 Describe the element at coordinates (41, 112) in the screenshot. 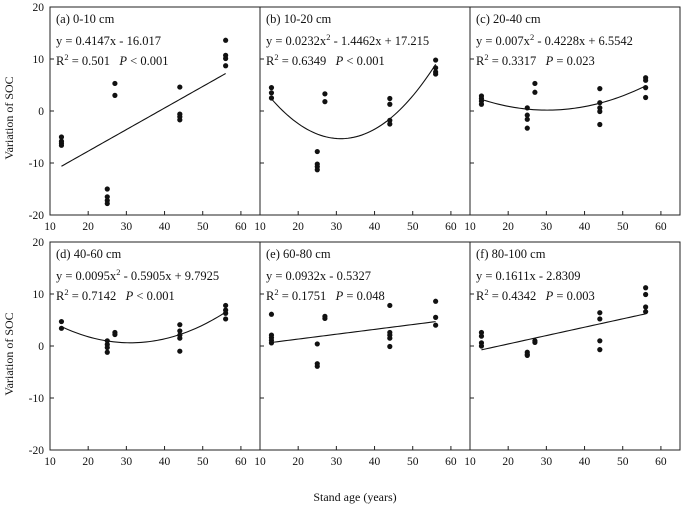

I see `y-tick-label: 0` at that location.